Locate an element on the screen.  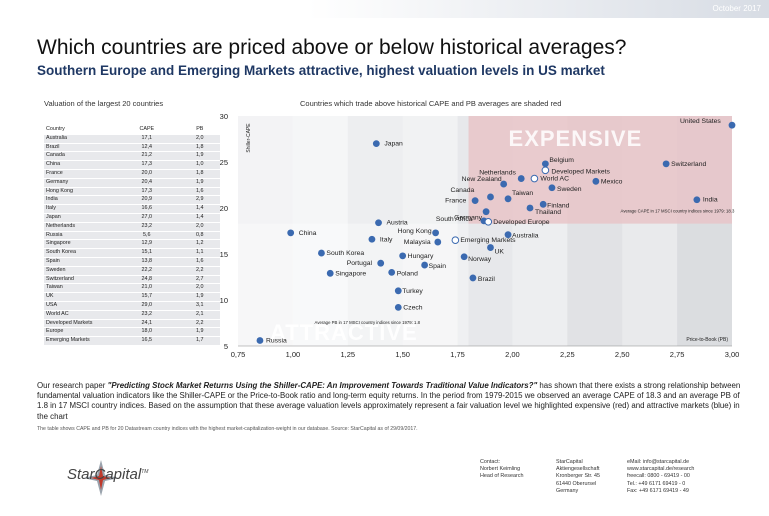
contact-line: Contact: is located at coordinates (490, 462).